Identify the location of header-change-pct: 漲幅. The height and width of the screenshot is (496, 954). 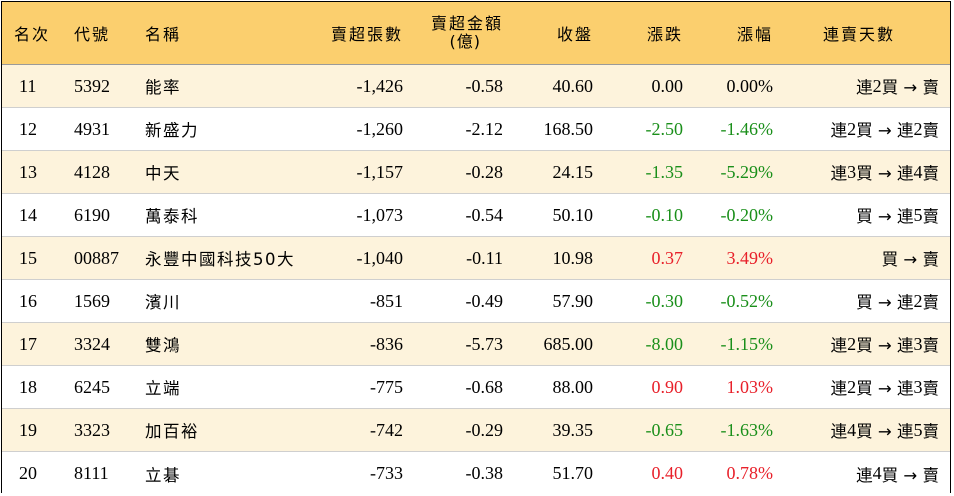
(754, 34).